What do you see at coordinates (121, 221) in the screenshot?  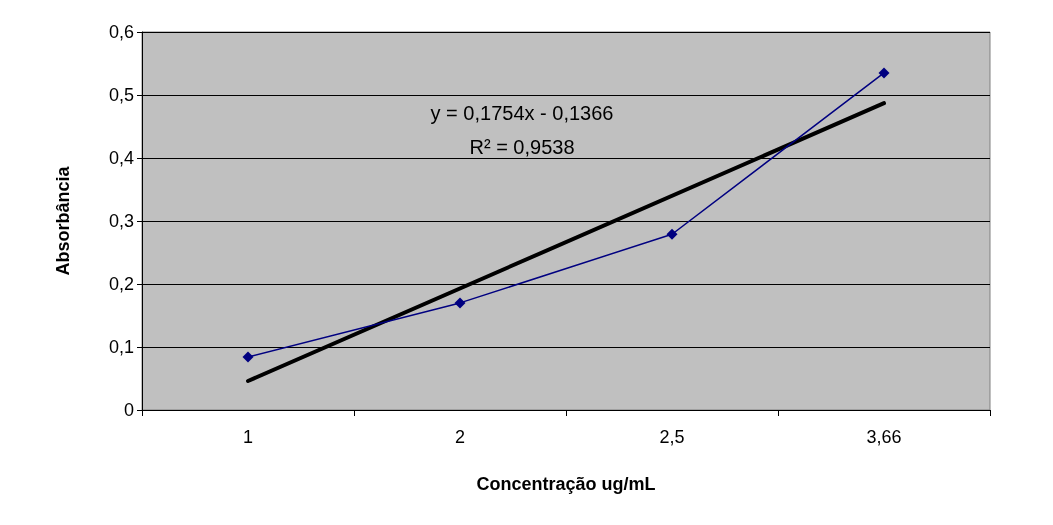 I see `y-tick-label: 0,3` at bounding box center [121, 221].